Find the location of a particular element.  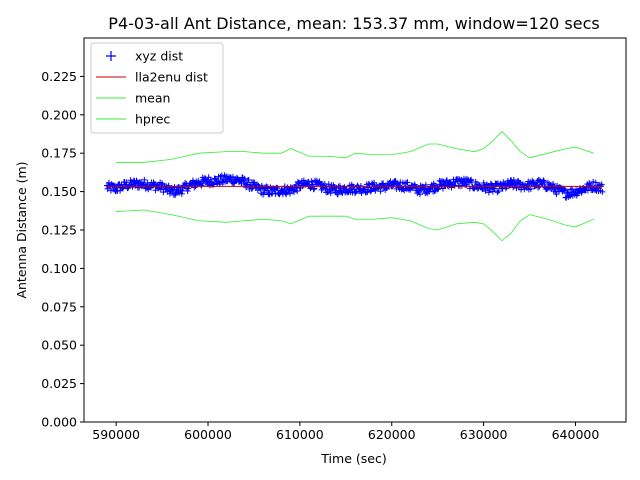

y-tick-label: 0.075 is located at coordinates (59, 306).